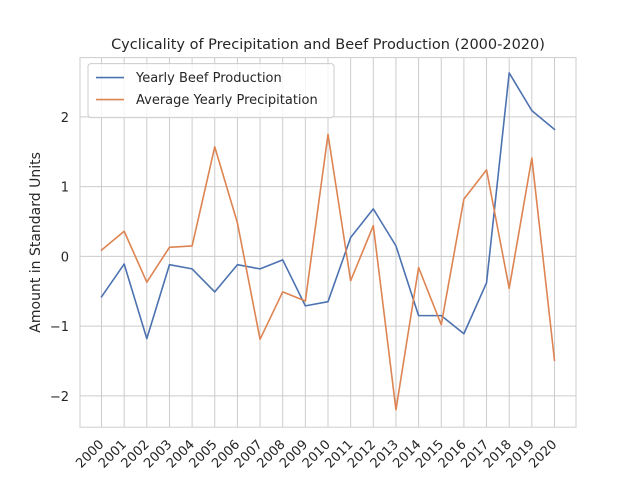 The image size is (640, 484). I want to click on y-tick-label: −2, so click(59, 397).